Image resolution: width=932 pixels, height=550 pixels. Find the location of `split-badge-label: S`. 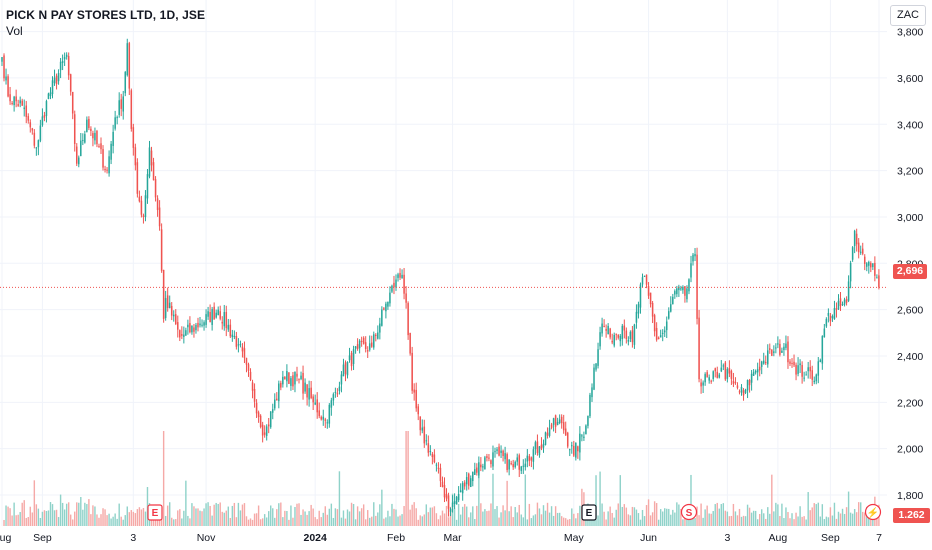

split-badge-label: S is located at coordinates (689, 513).